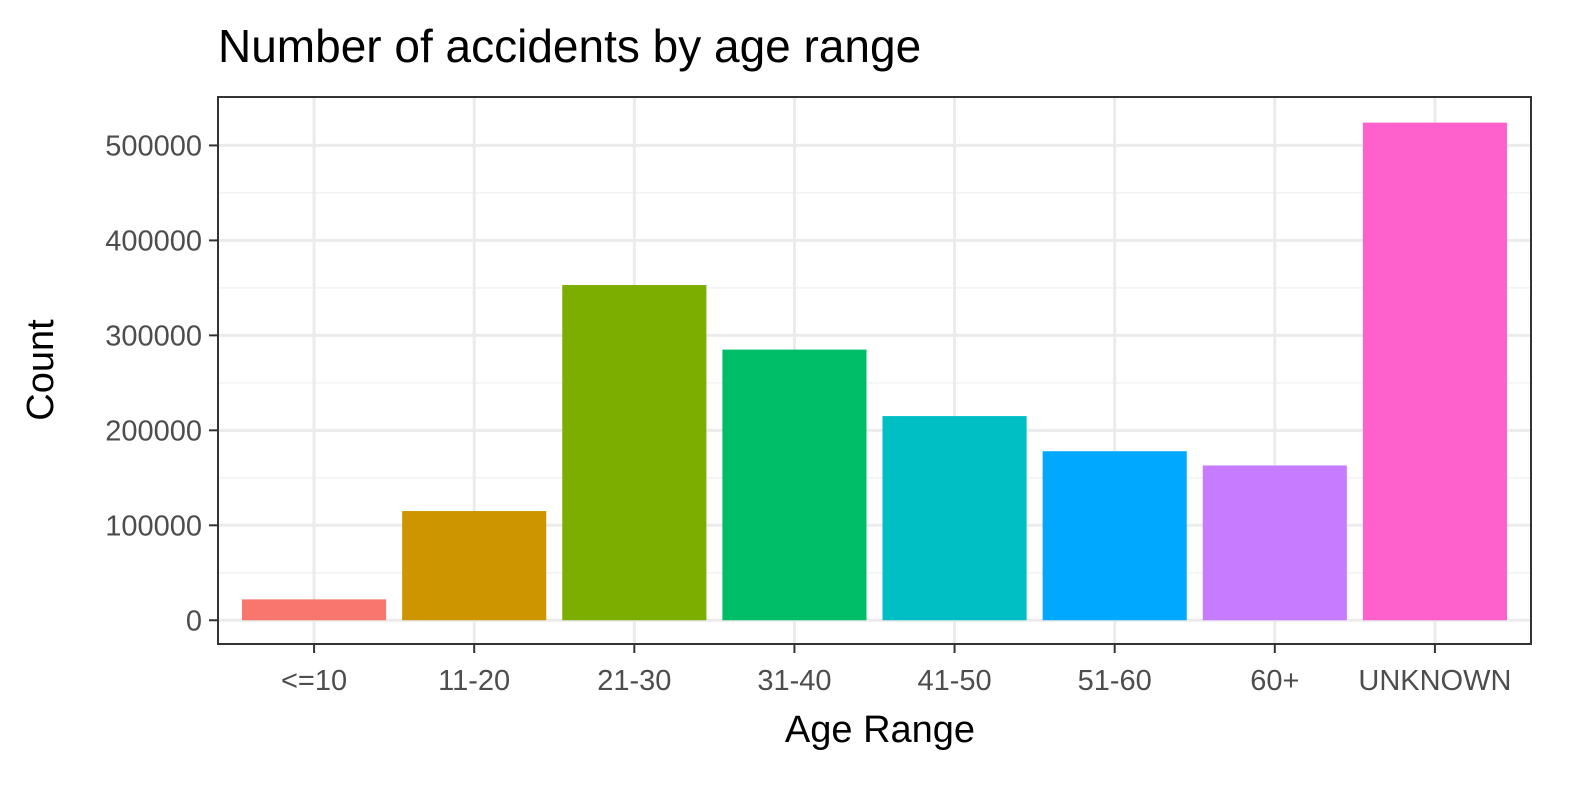  What do you see at coordinates (314, 681) in the screenshot?
I see `x-tick-label: <=10` at bounding box center [314, 681].